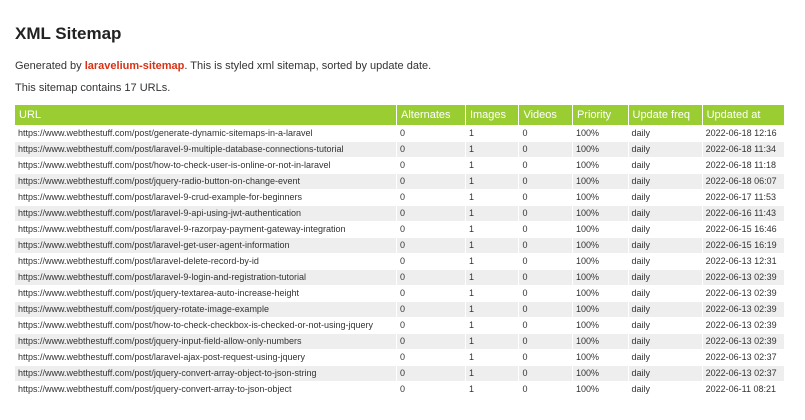  Describe the element at coordinates (492, 115) in the screenshot. I see `header-images: Images` at that location.